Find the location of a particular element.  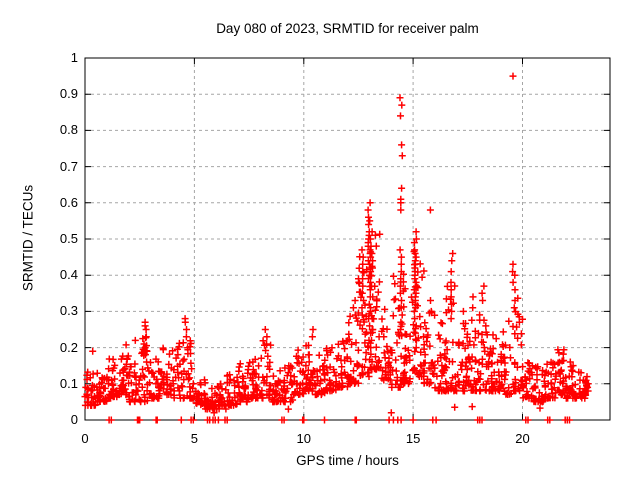

y-tick-label: 0.6 is located at coordinates (68, 202).